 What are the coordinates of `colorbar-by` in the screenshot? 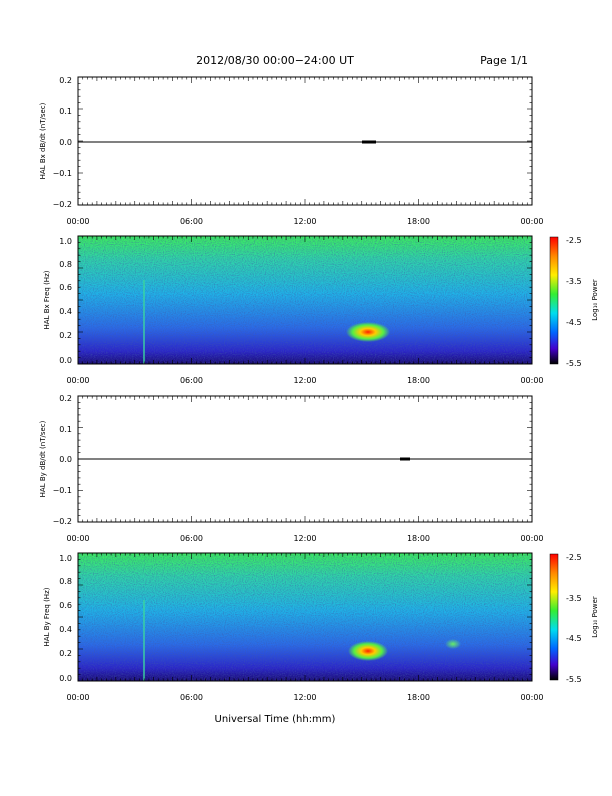 It's located at (554, 617).